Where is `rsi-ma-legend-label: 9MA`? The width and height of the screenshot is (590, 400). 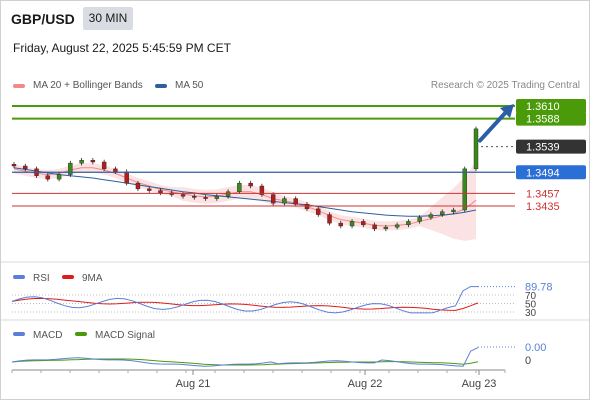 rsi-ma-legend-label: 9MA is located at coordinates (92, 278).